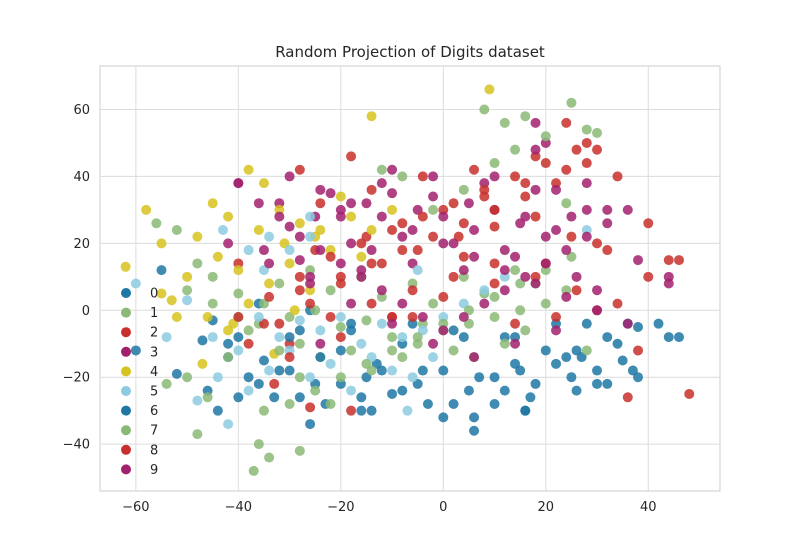 The height and width of the screenshot is (550, 800). I want to click on legend-item: 1, so click(139, 313).